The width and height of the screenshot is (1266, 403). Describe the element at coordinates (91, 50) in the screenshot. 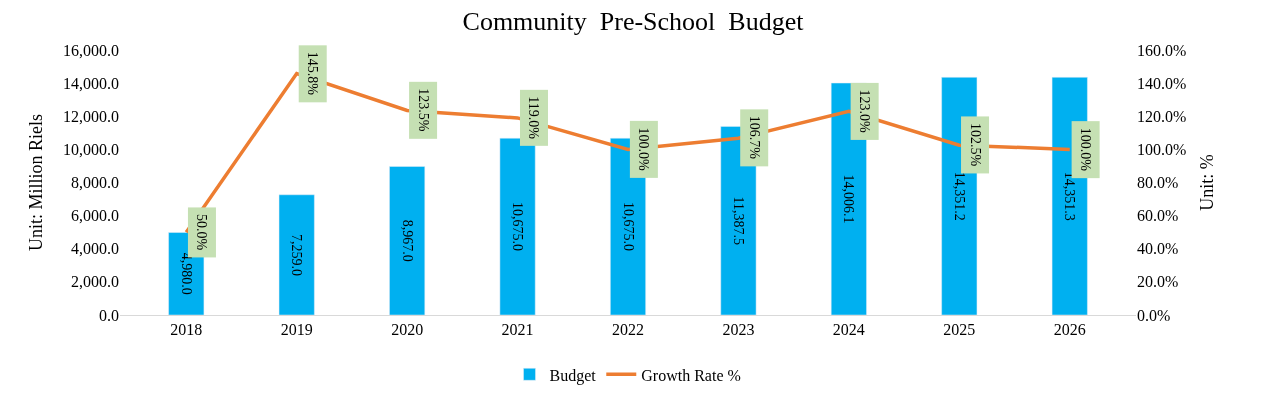

I see `y-tick-label: 16,000.0` at that location.